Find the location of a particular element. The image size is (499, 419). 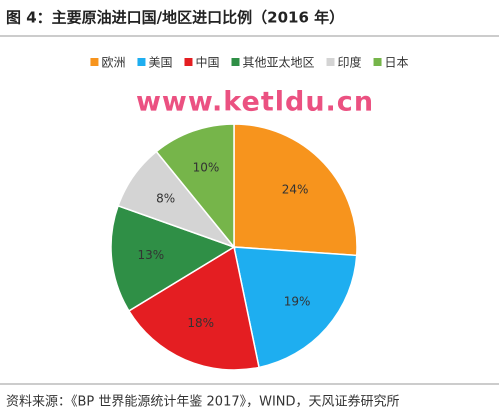

data-label: 18% is located at coordinates (200, 323).